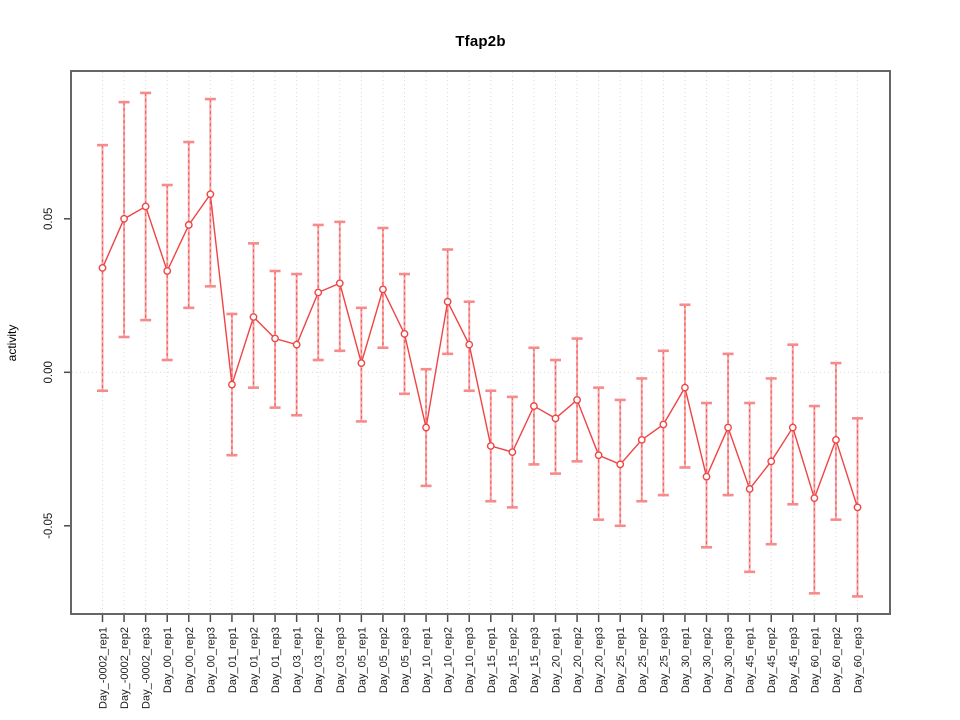  I want to click on x-tick-label: Day_01_rep1, so click(233, 660).